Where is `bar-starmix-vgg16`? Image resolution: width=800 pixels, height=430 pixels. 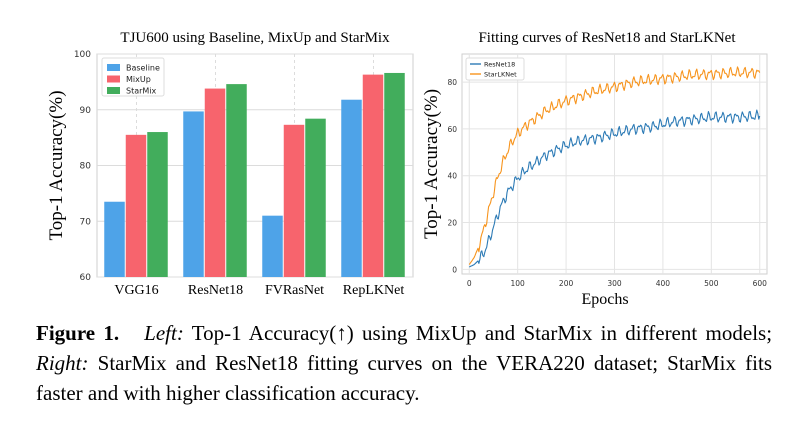
bar-starmix-vgg16 is located at coordinates (157, 204).